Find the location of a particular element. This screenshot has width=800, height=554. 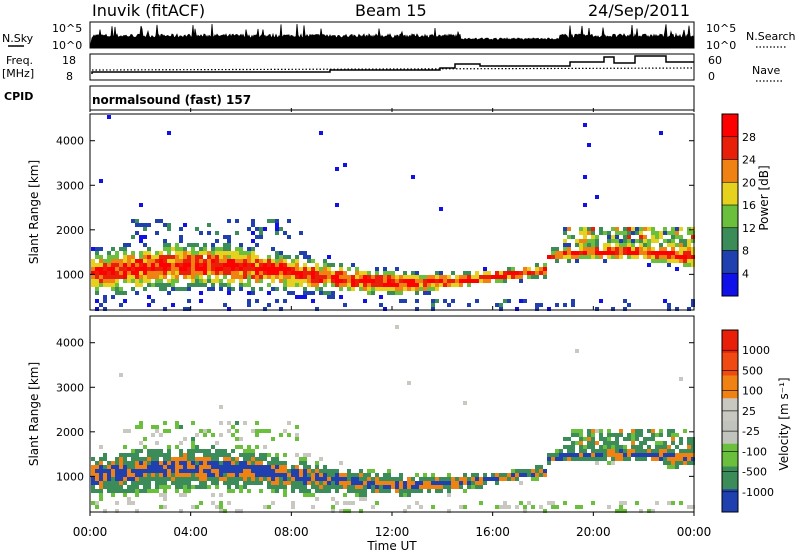

y-tick-label: 4000 is located at coordinates (70, 141).